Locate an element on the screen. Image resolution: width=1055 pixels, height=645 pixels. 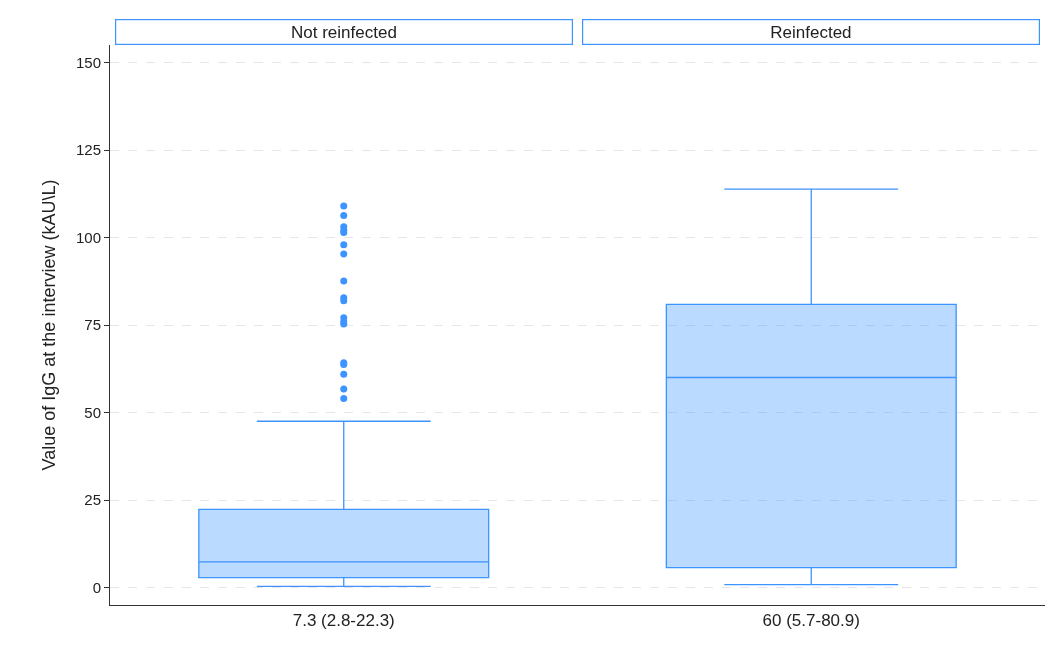
text: Not reinfected is located at coordinates (344, 32).